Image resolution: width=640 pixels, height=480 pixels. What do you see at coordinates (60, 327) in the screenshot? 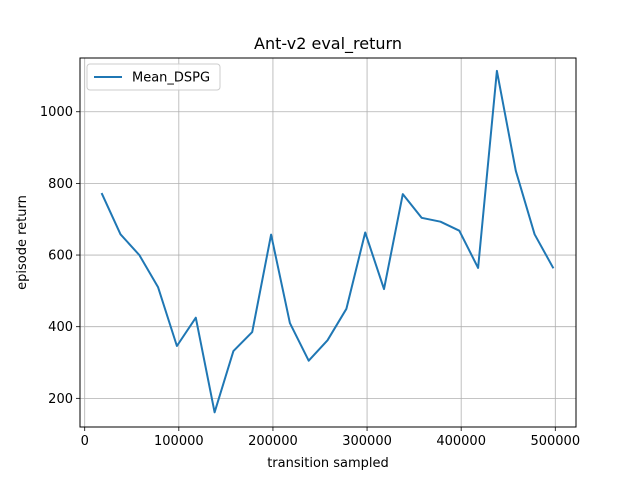
I see `y-tick-label: 400` at bounding box center [60, 327].